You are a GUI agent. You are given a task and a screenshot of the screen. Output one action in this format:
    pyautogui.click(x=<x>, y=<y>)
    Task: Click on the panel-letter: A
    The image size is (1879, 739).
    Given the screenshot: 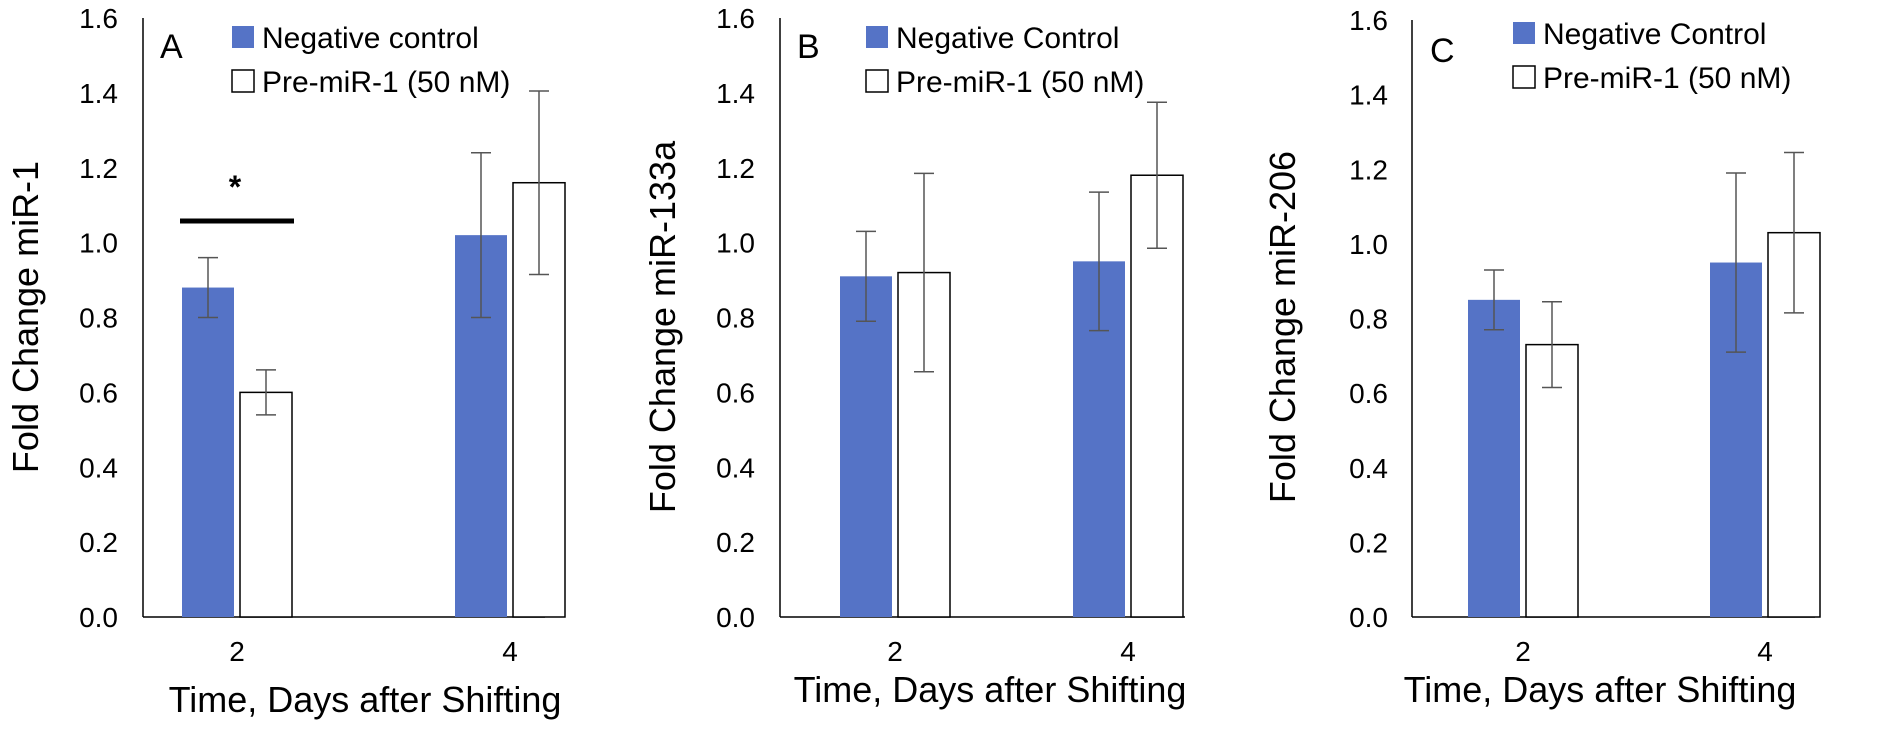 What is the action you would take?
    pyautogui.click(x=171, y=47)
    